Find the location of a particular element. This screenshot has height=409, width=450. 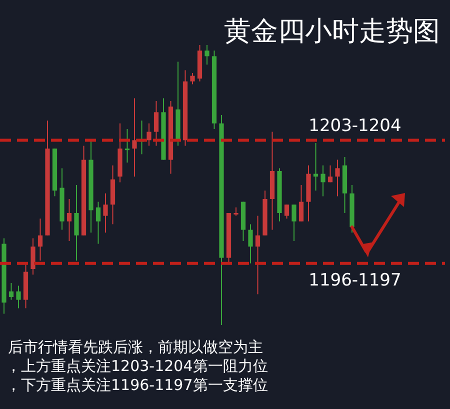

text: 后市行情看先跌后涨，前期以做空为主 is located at coordinates (135, 347).